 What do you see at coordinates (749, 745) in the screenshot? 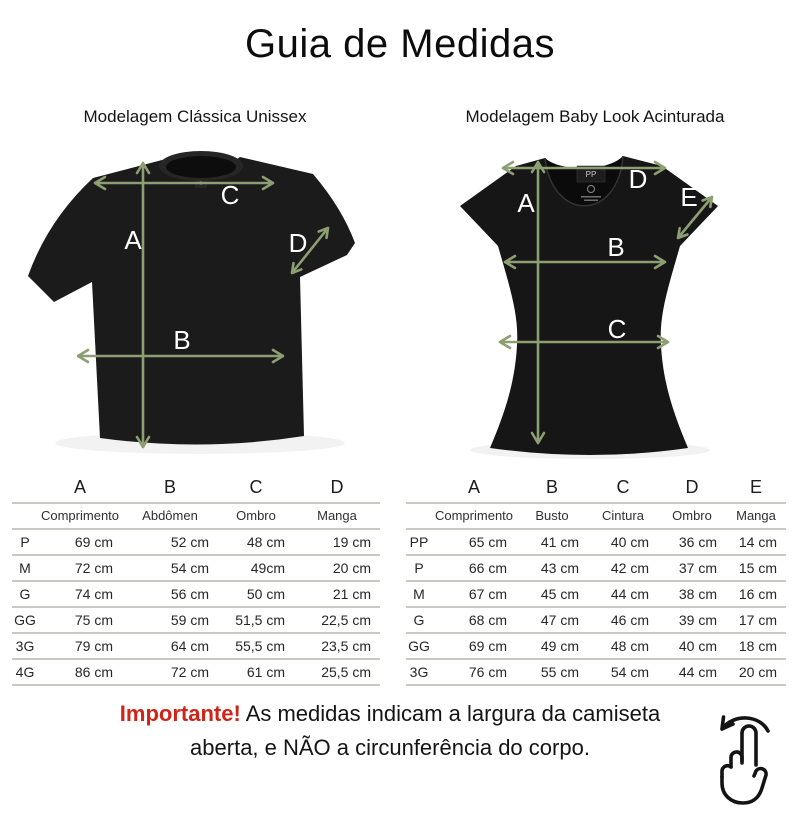
I see `index-finger` at bounding box center [749, 745].